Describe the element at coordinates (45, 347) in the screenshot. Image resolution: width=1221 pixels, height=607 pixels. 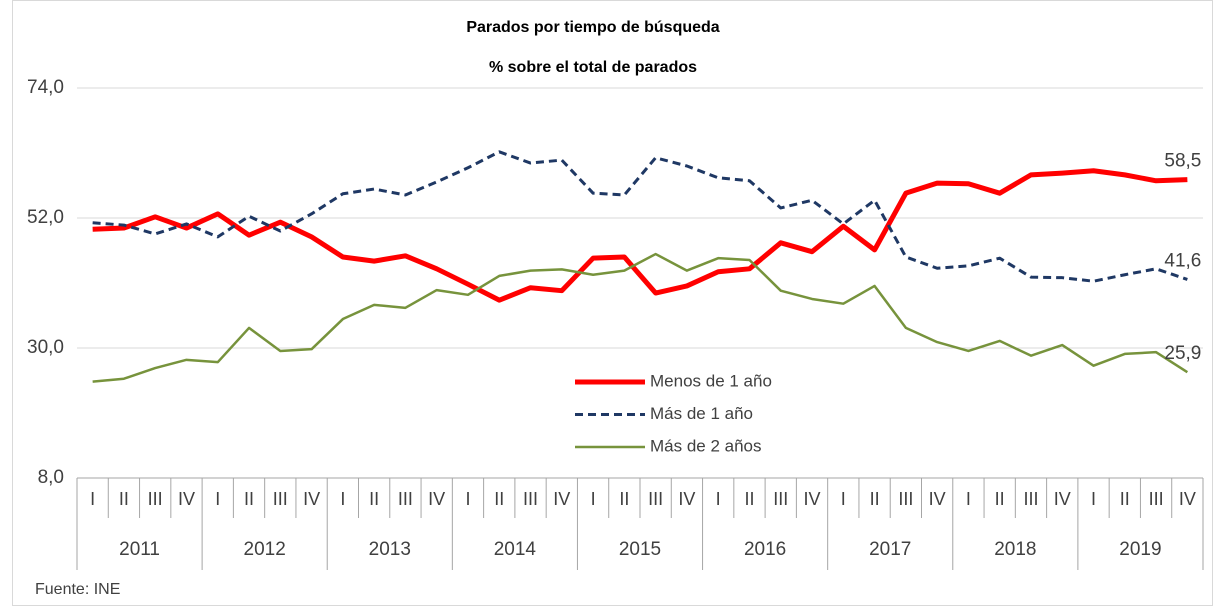
I see `y-tick-label: 30,0` at that location.